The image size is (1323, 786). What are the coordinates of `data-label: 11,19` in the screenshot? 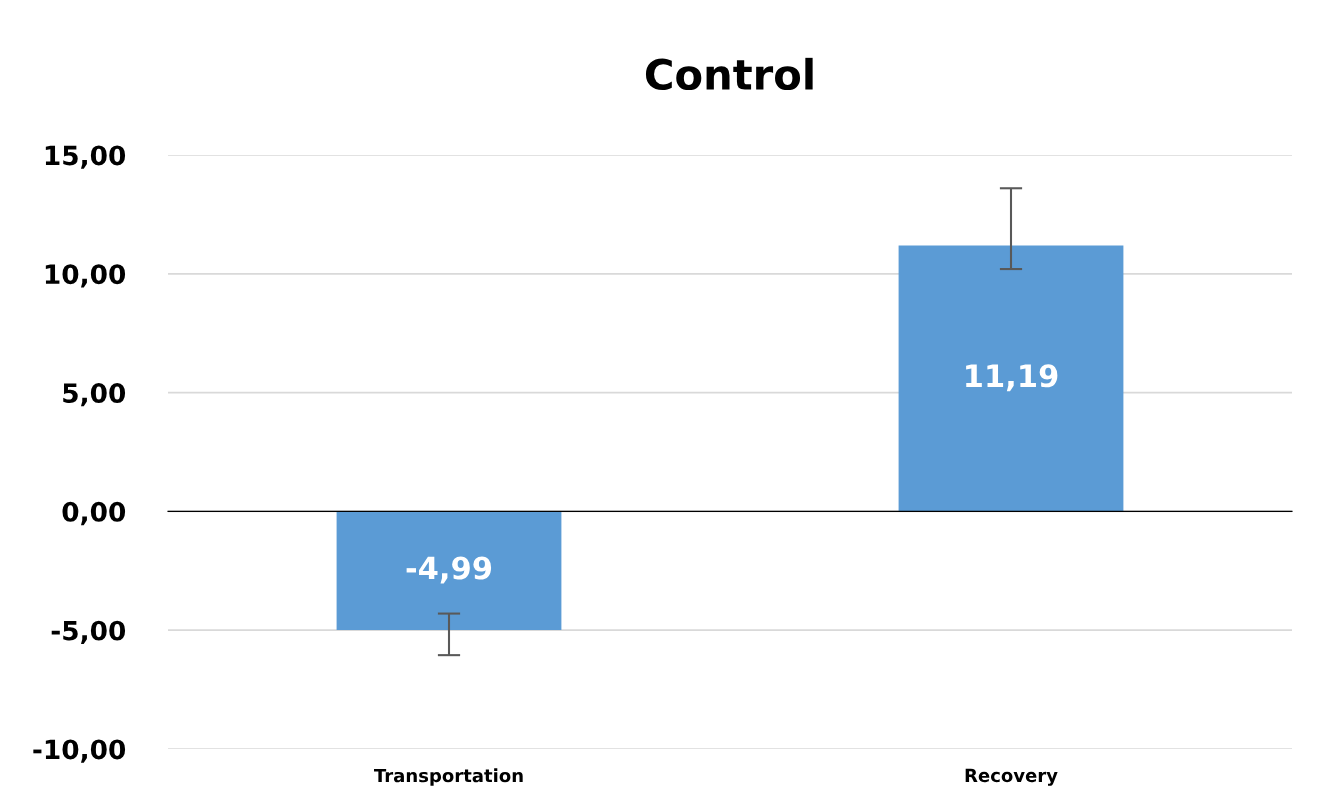 It's located at (1012, 378).